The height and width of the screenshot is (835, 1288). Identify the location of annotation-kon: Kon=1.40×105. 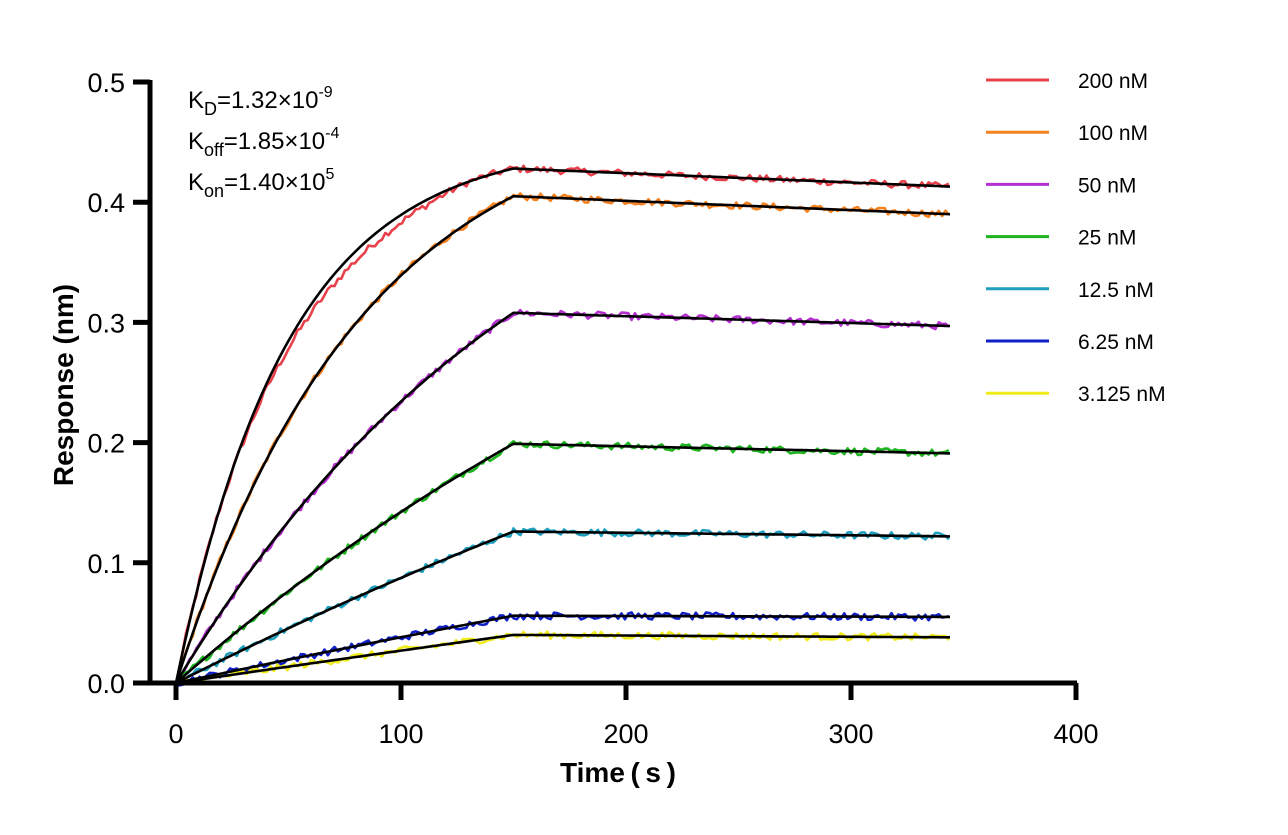
(261, 183).